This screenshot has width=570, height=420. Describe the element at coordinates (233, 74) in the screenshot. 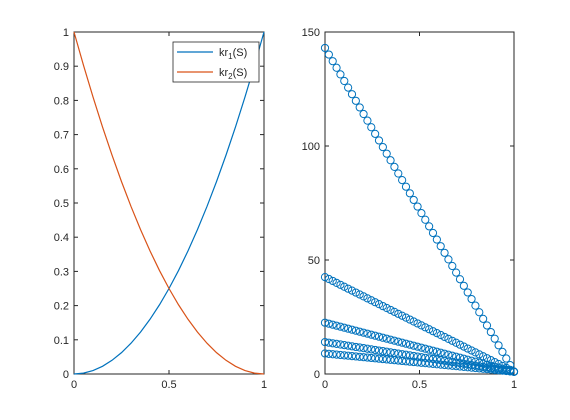

I see `legend-label-kr2: kr2(S)` at that location.